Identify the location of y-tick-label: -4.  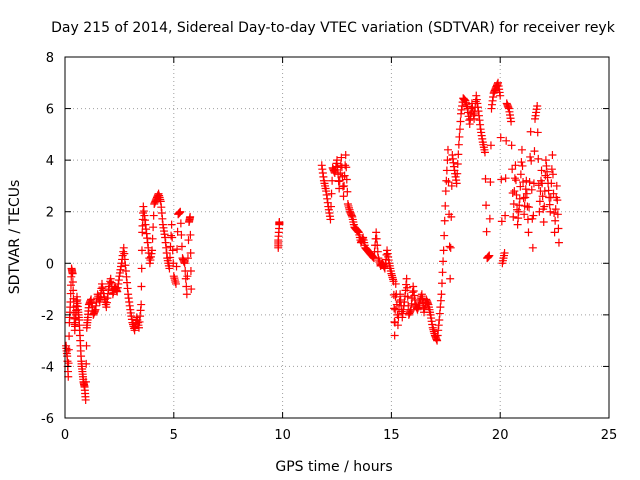
(47, 367).